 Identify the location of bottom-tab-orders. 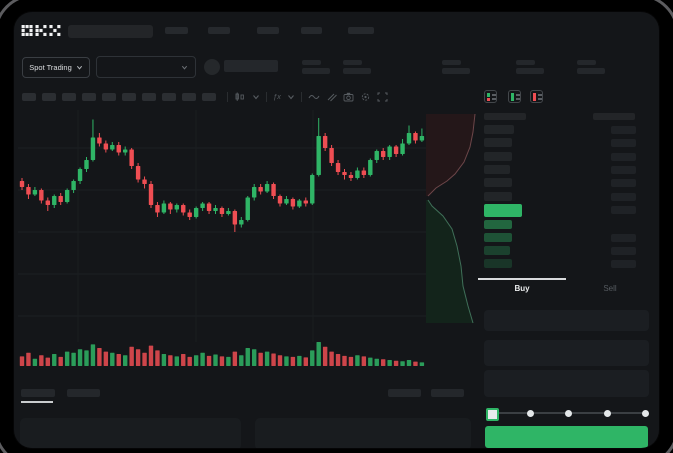
(38, 393).